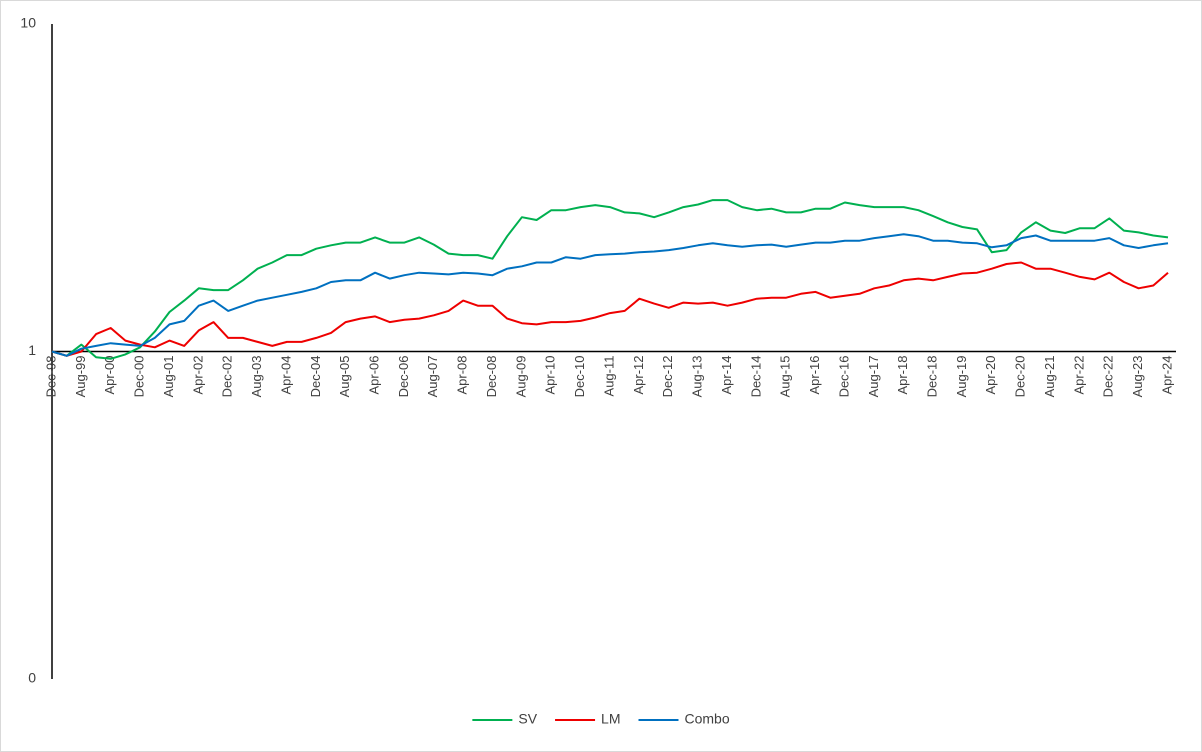 The width and height of the screenshot is (1202, 752). What do you see at coordinates (726, 375) in the screenshot?
I see `x-tick-label: Apr-14` at bounding box center [726, 375].